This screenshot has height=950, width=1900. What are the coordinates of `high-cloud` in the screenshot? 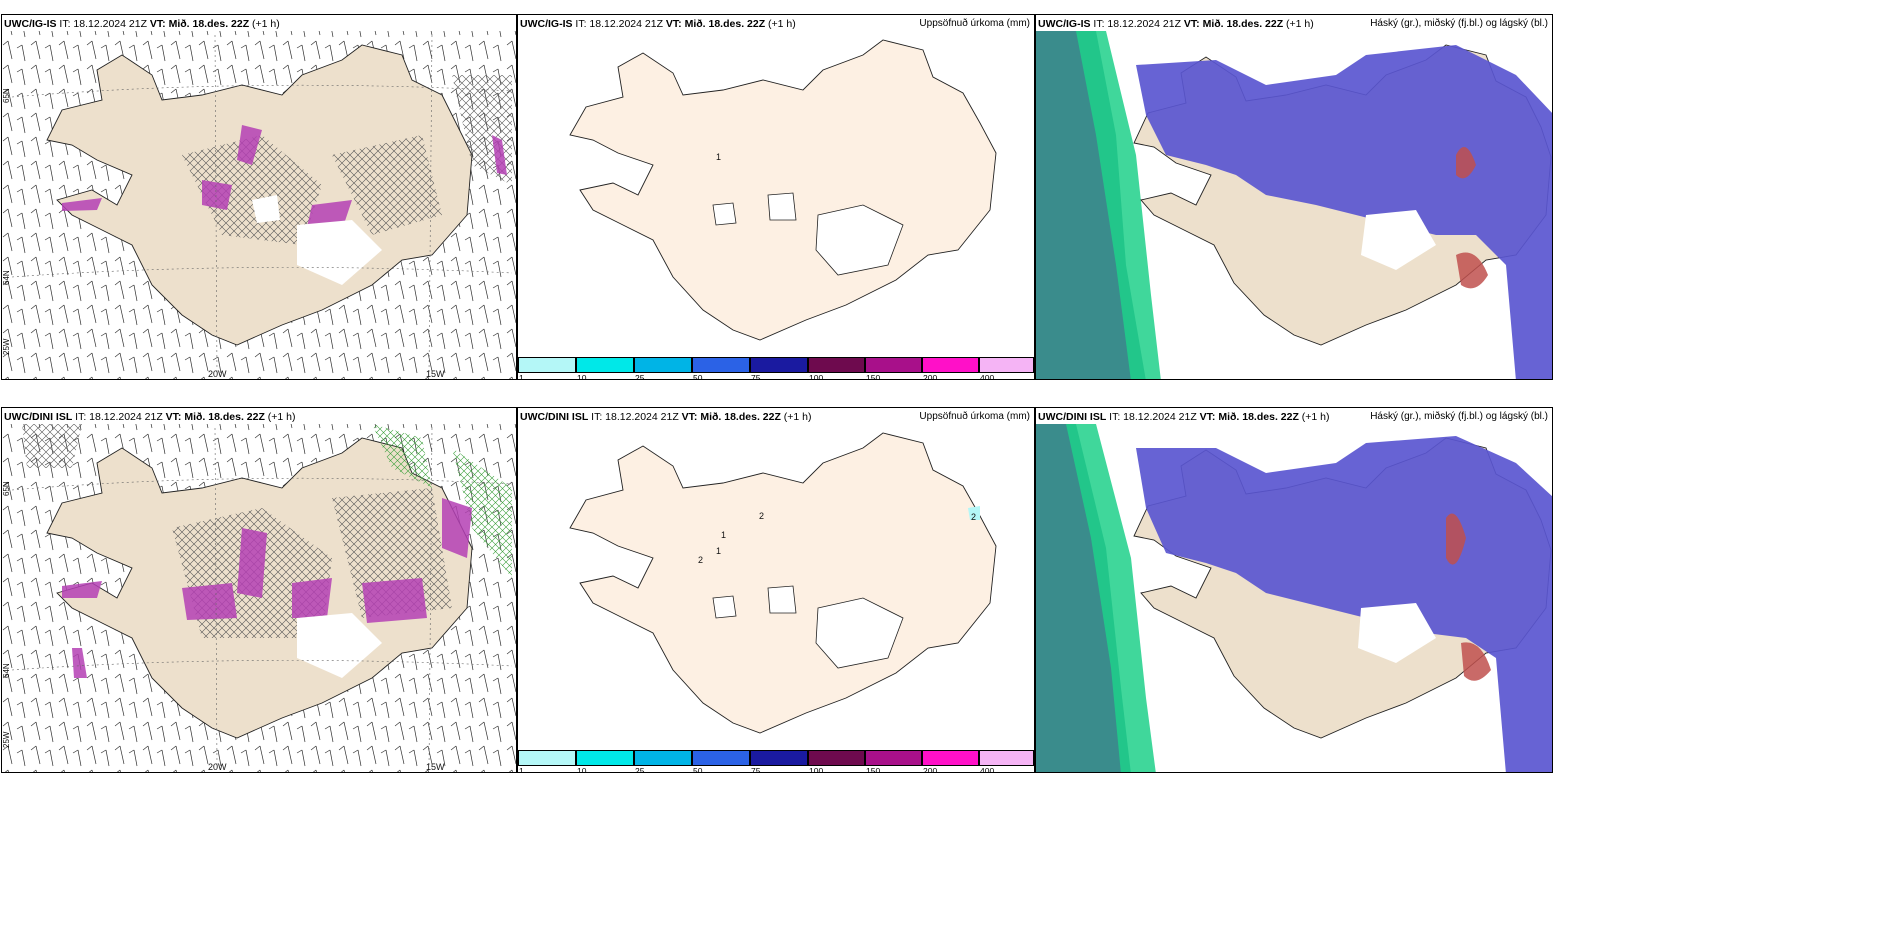 It's located at (1344, 212).